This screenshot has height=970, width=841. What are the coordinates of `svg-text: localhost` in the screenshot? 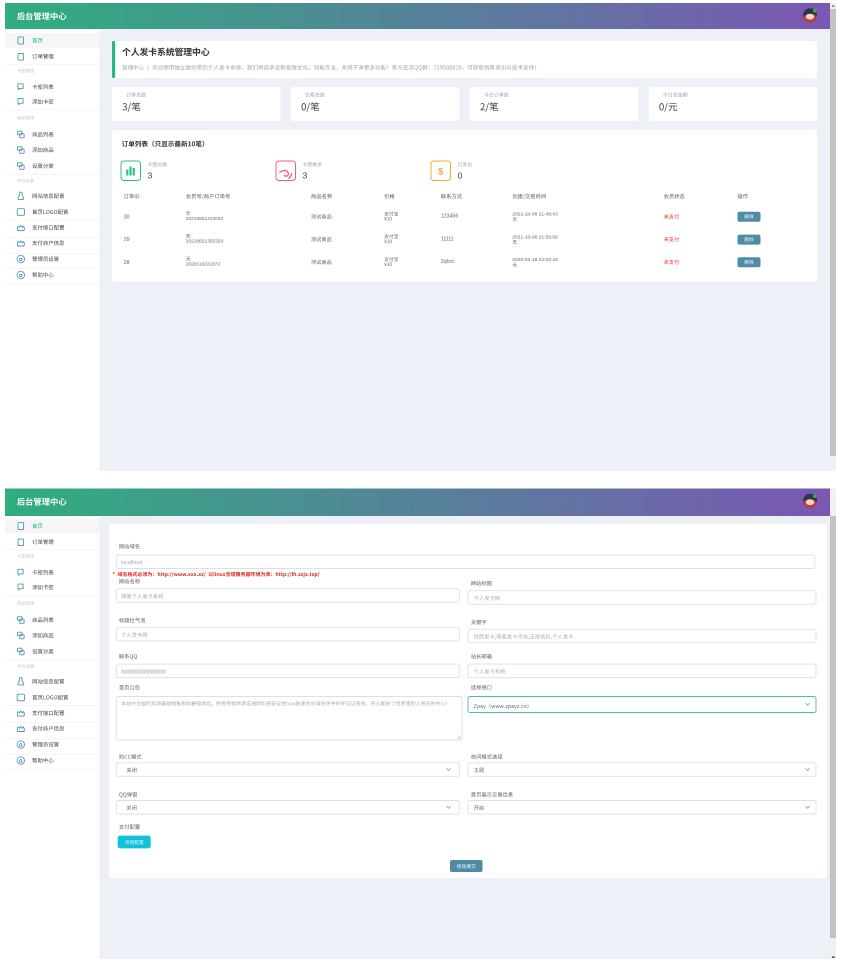 It's located at (132, 563).